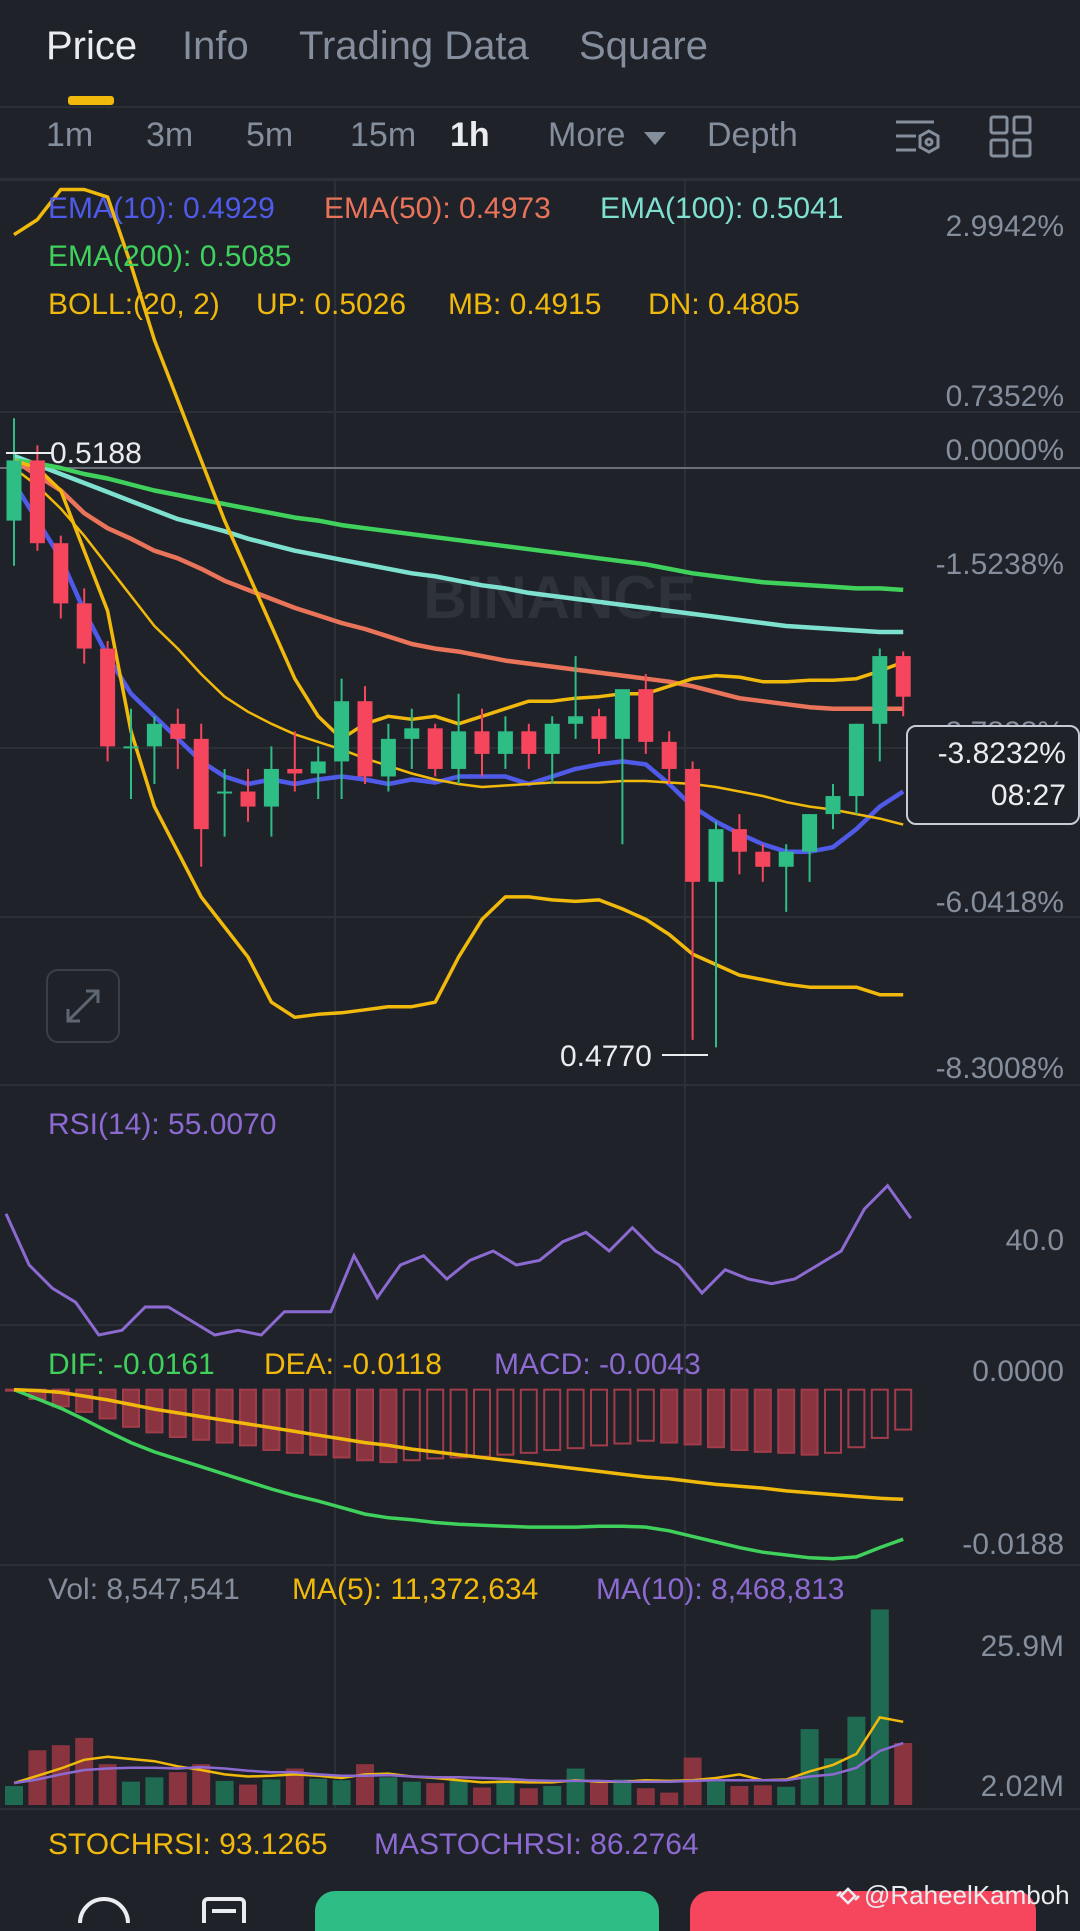 Image resolution: width=1080 pixels, height=1931 pixels. Describe the element at coordinates (131, 1364) in the screenshot. I see `dif-legend: DIF: -0.0161` at that location.